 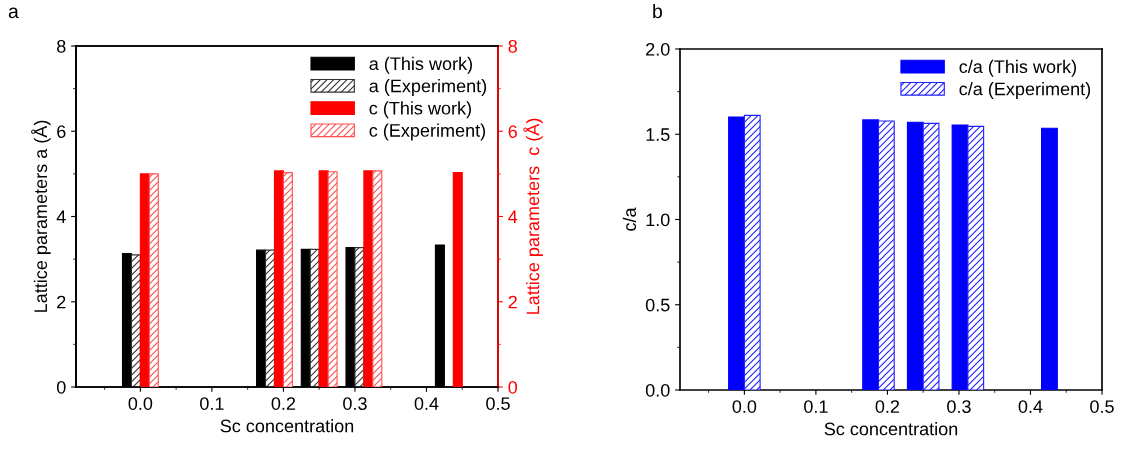 I want to click on y2-axis-title: Lattice parameters c (Å), so click(x=533, y=216).